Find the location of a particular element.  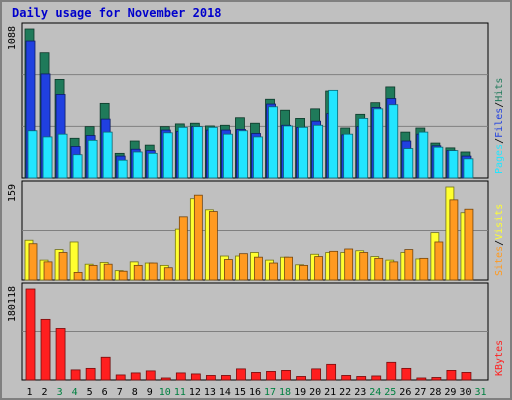

x-tick-label-day-18: 18 is located at coordinates (285, 392).